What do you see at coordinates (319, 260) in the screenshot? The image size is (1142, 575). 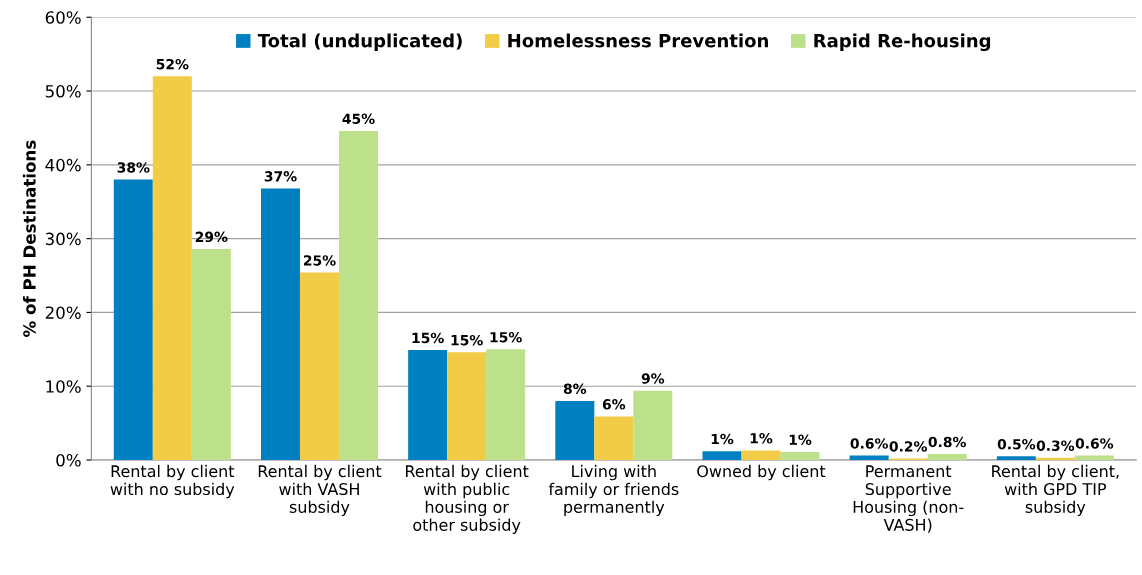 I see `data-label: 25%` at bounding box center [319, 260].